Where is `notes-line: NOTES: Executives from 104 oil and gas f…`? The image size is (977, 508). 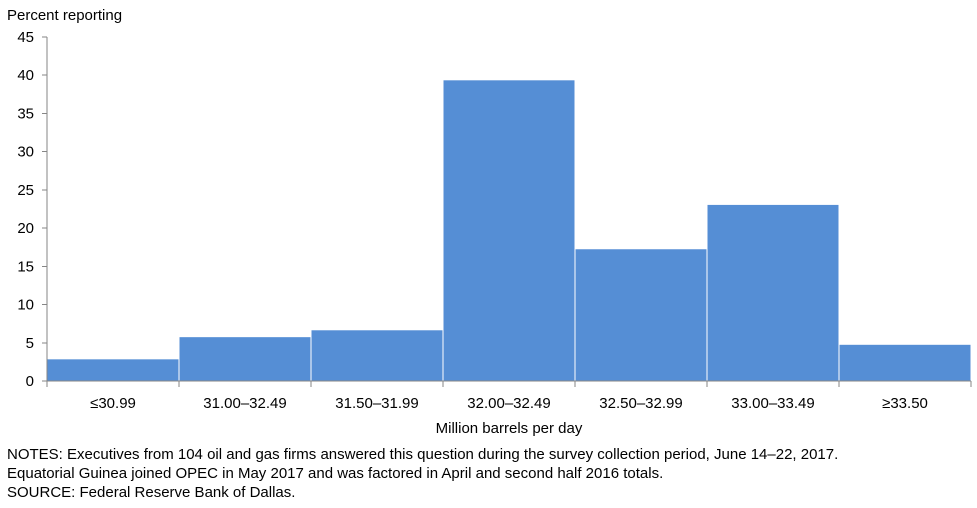
notes-line: NOTES: Executives from 104 oil and gas f… is located at coordinates (423, 454).